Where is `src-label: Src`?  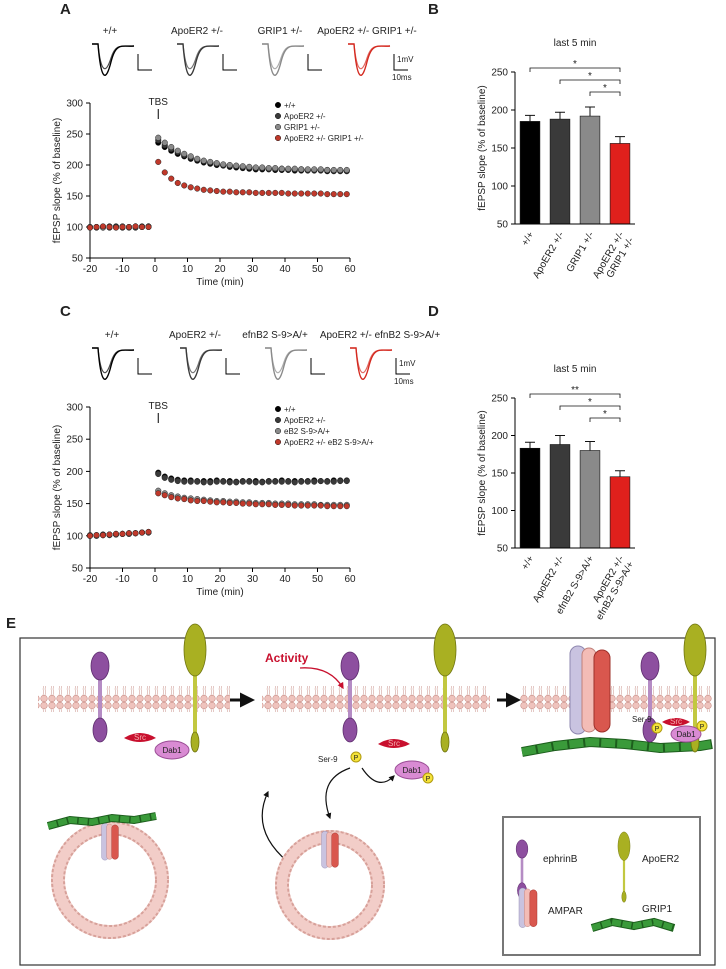
src-label: Src is located at coordinates (676, 721).